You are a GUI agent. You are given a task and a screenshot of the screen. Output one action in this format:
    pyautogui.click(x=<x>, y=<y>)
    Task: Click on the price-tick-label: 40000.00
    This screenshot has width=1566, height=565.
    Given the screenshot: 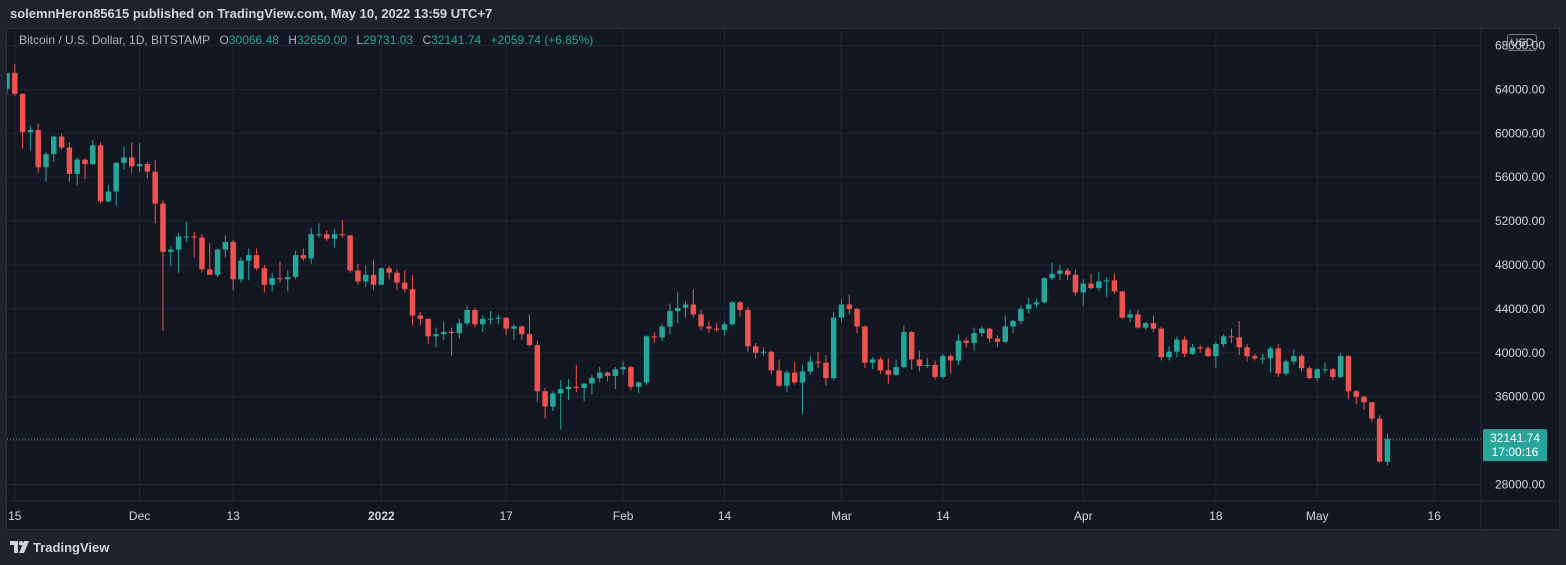 What is the action you would take?
    pyautogui.click(x=1520, y=353)
    